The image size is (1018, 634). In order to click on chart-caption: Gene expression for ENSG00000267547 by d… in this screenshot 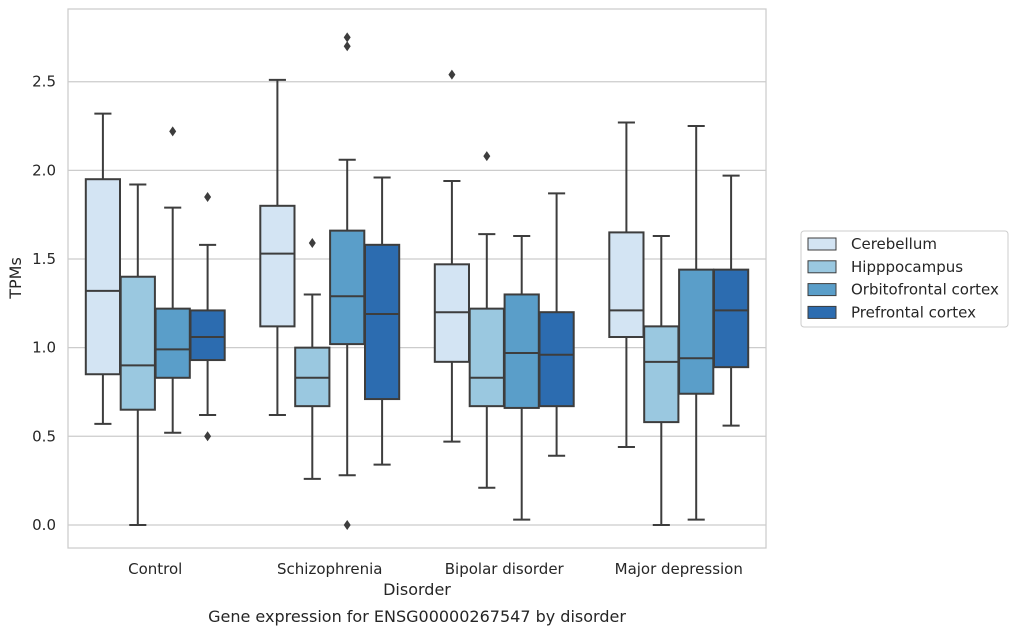, I will do `click(417, 616)`.